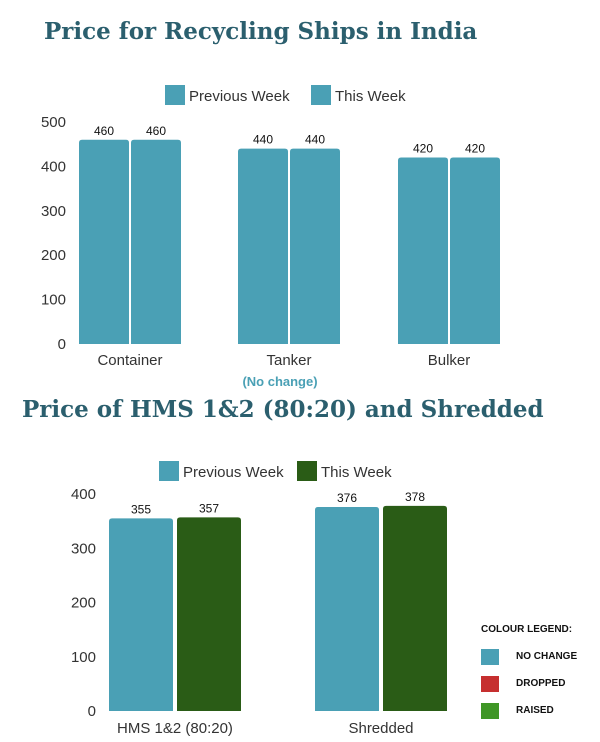 This screenshot has height=742, width=600. What do you see at coordinates (239, 96) in the screenshot?
I see `chart1-legend-label-previous-week: Previous Week` at bounding box center [239, 96].